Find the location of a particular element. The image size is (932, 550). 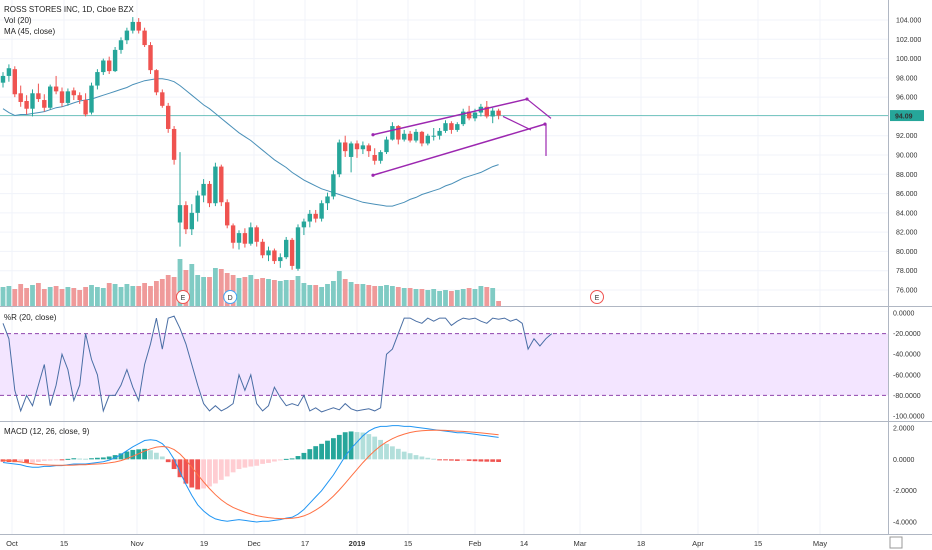

event-marker-label: E is located at coordinates (183, 298).